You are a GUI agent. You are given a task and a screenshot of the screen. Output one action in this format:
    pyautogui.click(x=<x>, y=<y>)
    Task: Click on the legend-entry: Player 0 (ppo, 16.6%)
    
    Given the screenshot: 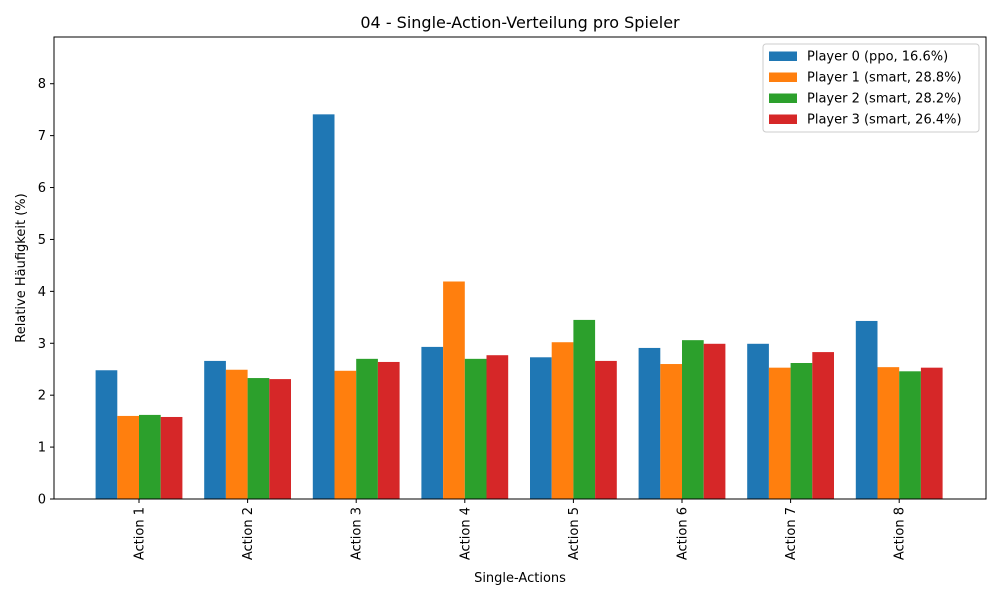 What is the action you would take?
    pyautogui.click(x=877, y=57)
    